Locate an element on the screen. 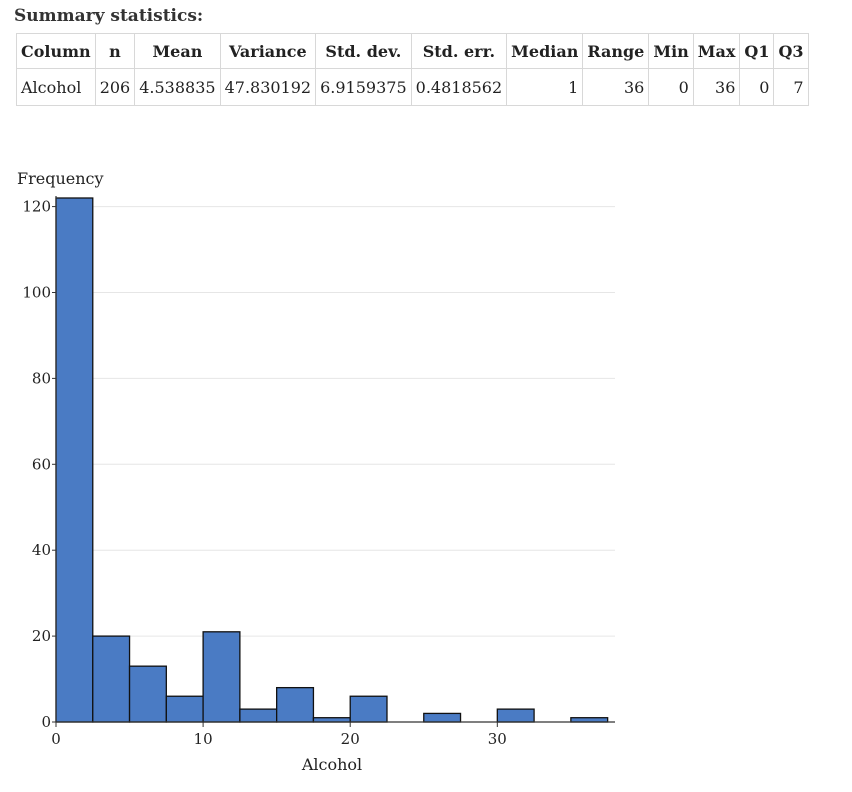  header-range: Range is located at coordinates (616, 51).